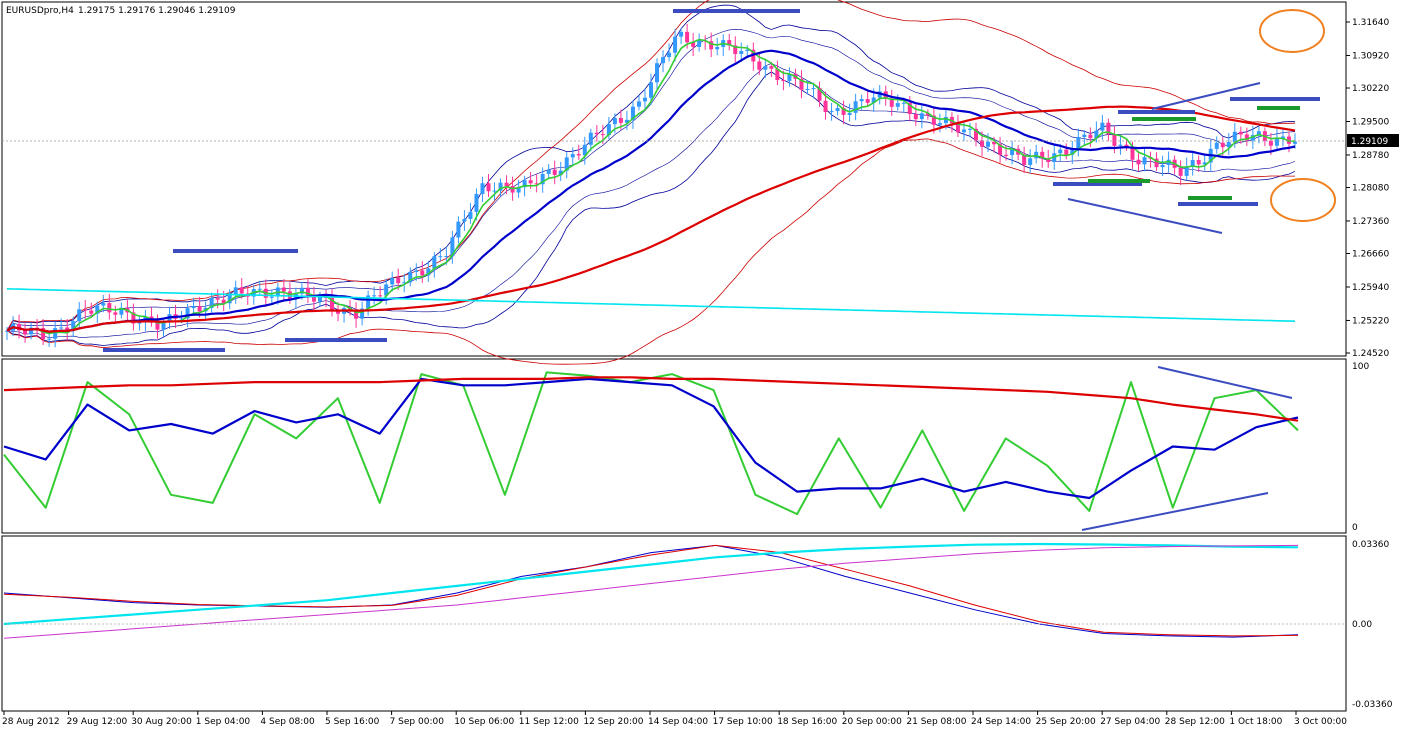  What do you see at coordinates (1370, 321) in the screenshot?
I see `price-tick-label: 1.25220` at bounding box center [1370, 321].